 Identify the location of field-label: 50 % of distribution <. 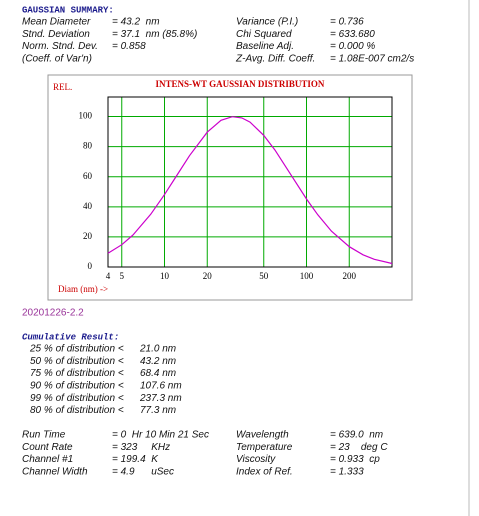
(77, 361).